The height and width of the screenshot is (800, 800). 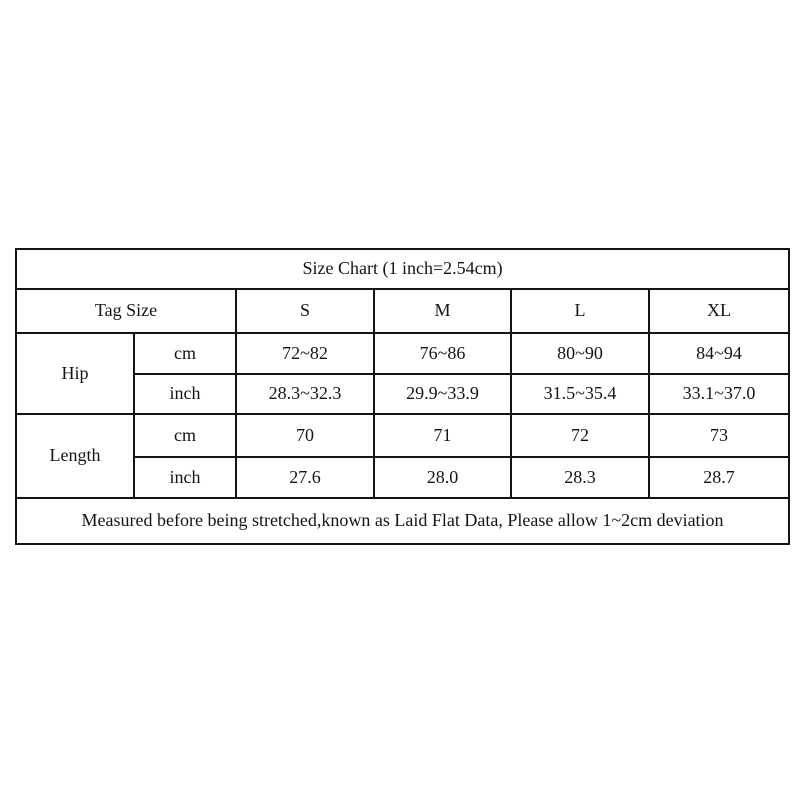 I want to click on table-cell-hip-cm-s: 72~82, so click(x=305, y=353).